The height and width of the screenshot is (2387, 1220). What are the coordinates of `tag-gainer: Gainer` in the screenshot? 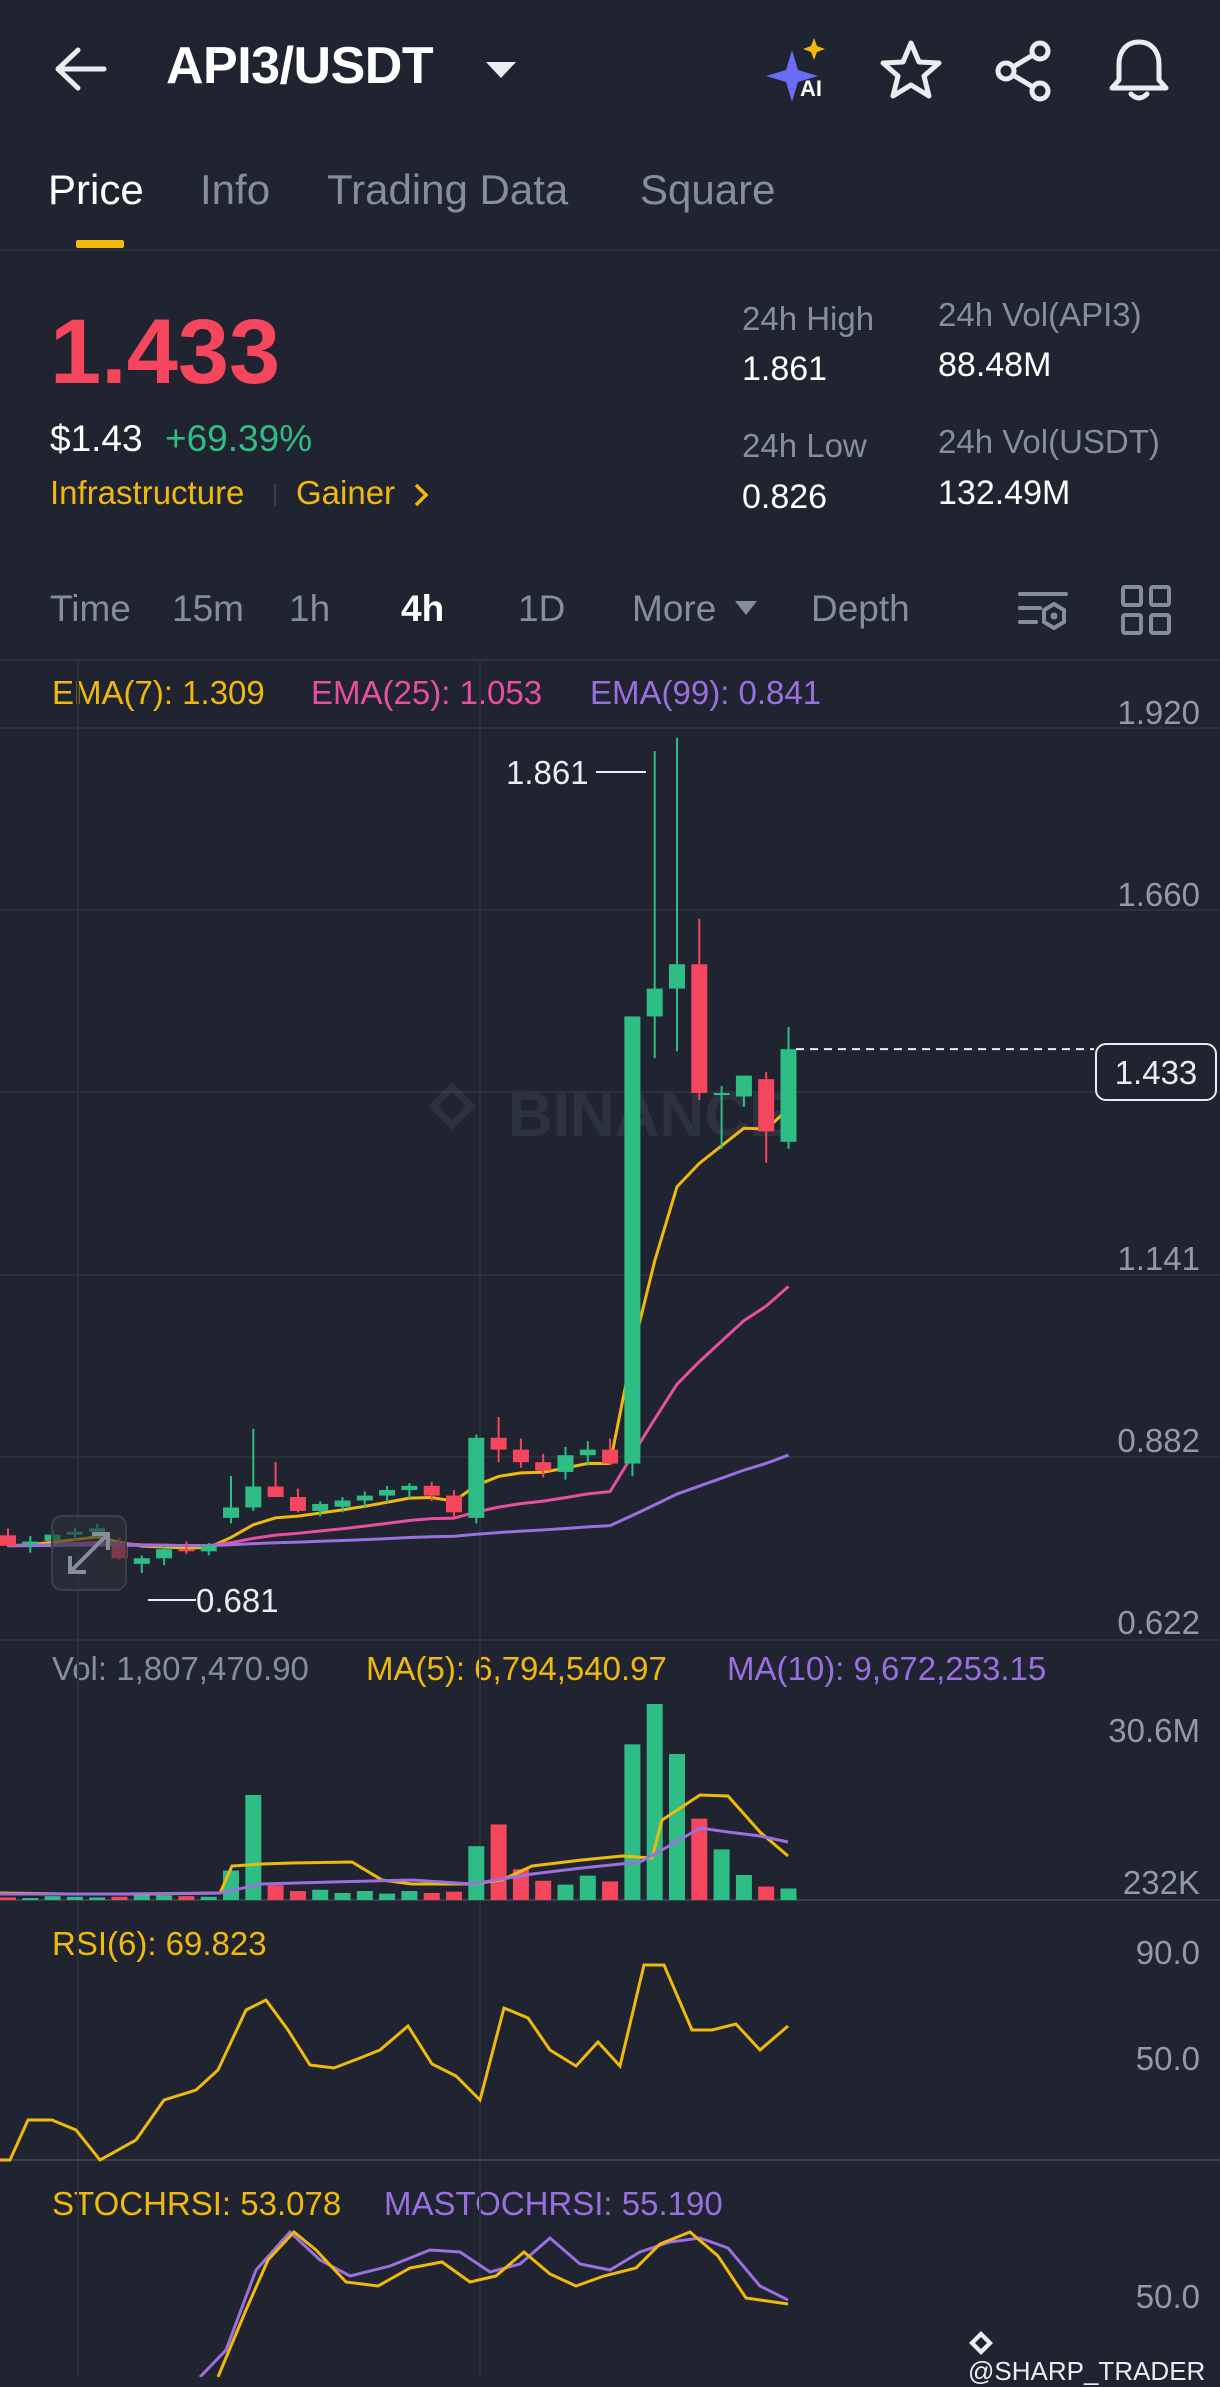 It's located at (346, 492).